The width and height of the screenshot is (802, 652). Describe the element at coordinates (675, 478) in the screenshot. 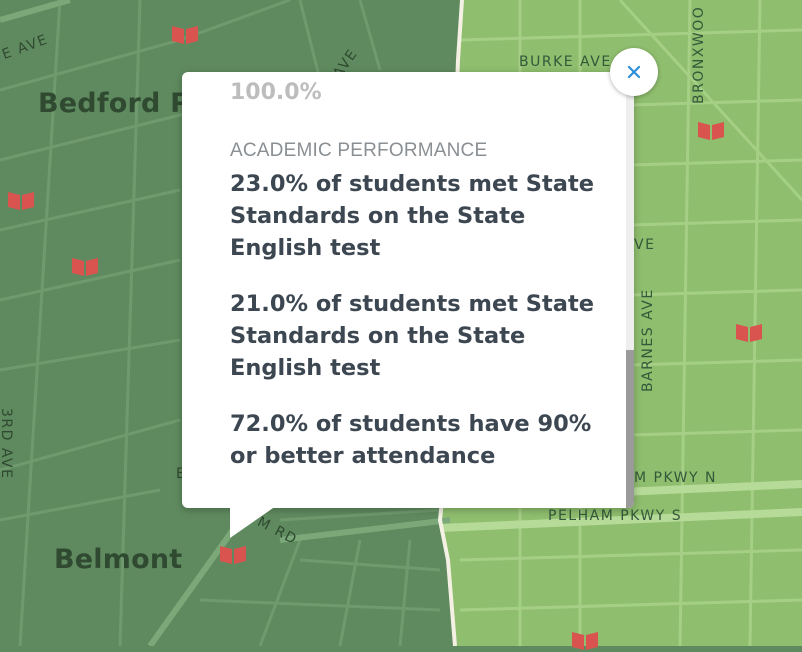

I see `street-label-pelham-pkwy-n: M PKWY N` at that location.